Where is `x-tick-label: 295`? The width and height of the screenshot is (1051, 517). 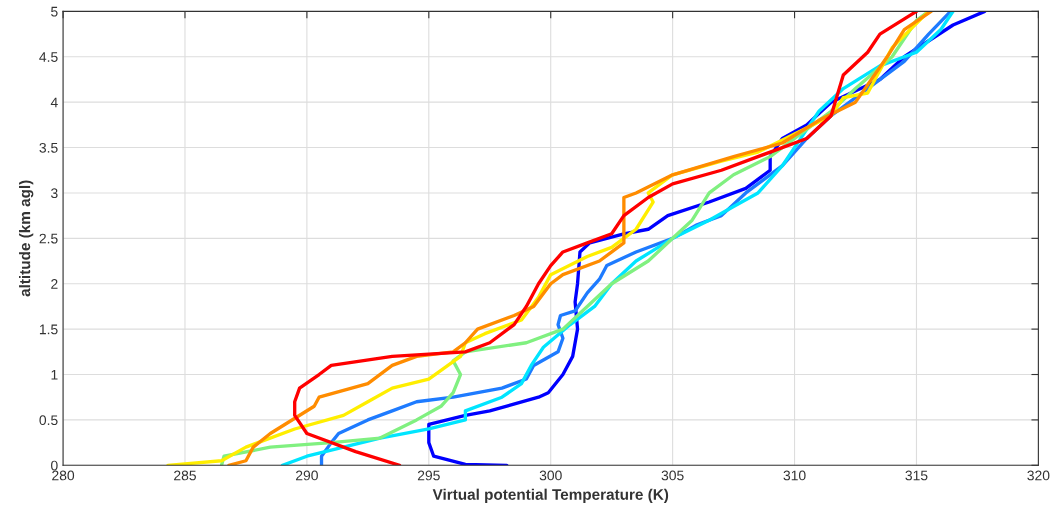 x-tick-label: 295 is located at coordinates (428, 475).